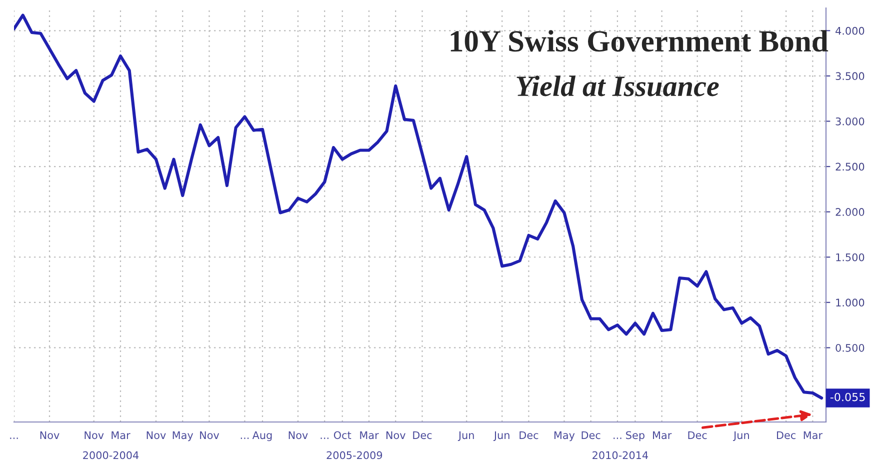 The width and height of the screenshot is (886, 463). What do you see at coordinates (847, 397) in the screenshot?
I see `data-label: -0.055` at bounding box center [847, 397].